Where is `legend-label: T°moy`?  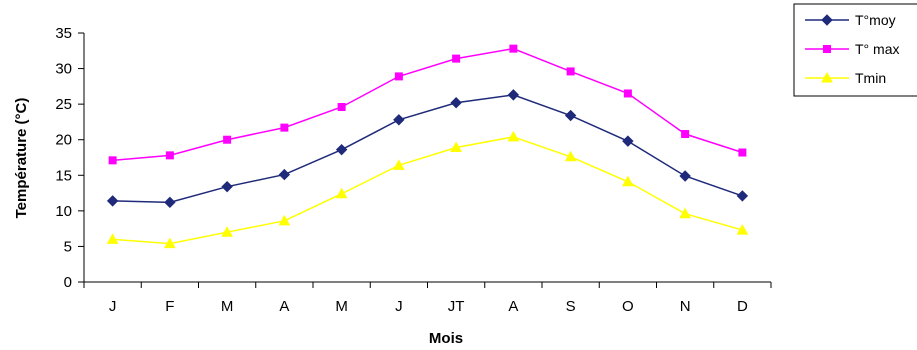 legend-label: T°moy is located at coordinates (875, 20).